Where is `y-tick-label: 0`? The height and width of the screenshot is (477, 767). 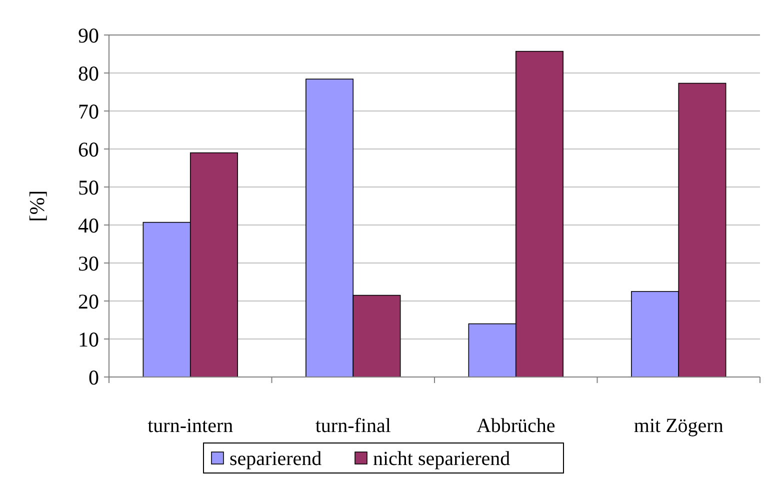
y-tick-label: 0 is located at coordinates (93, 377).